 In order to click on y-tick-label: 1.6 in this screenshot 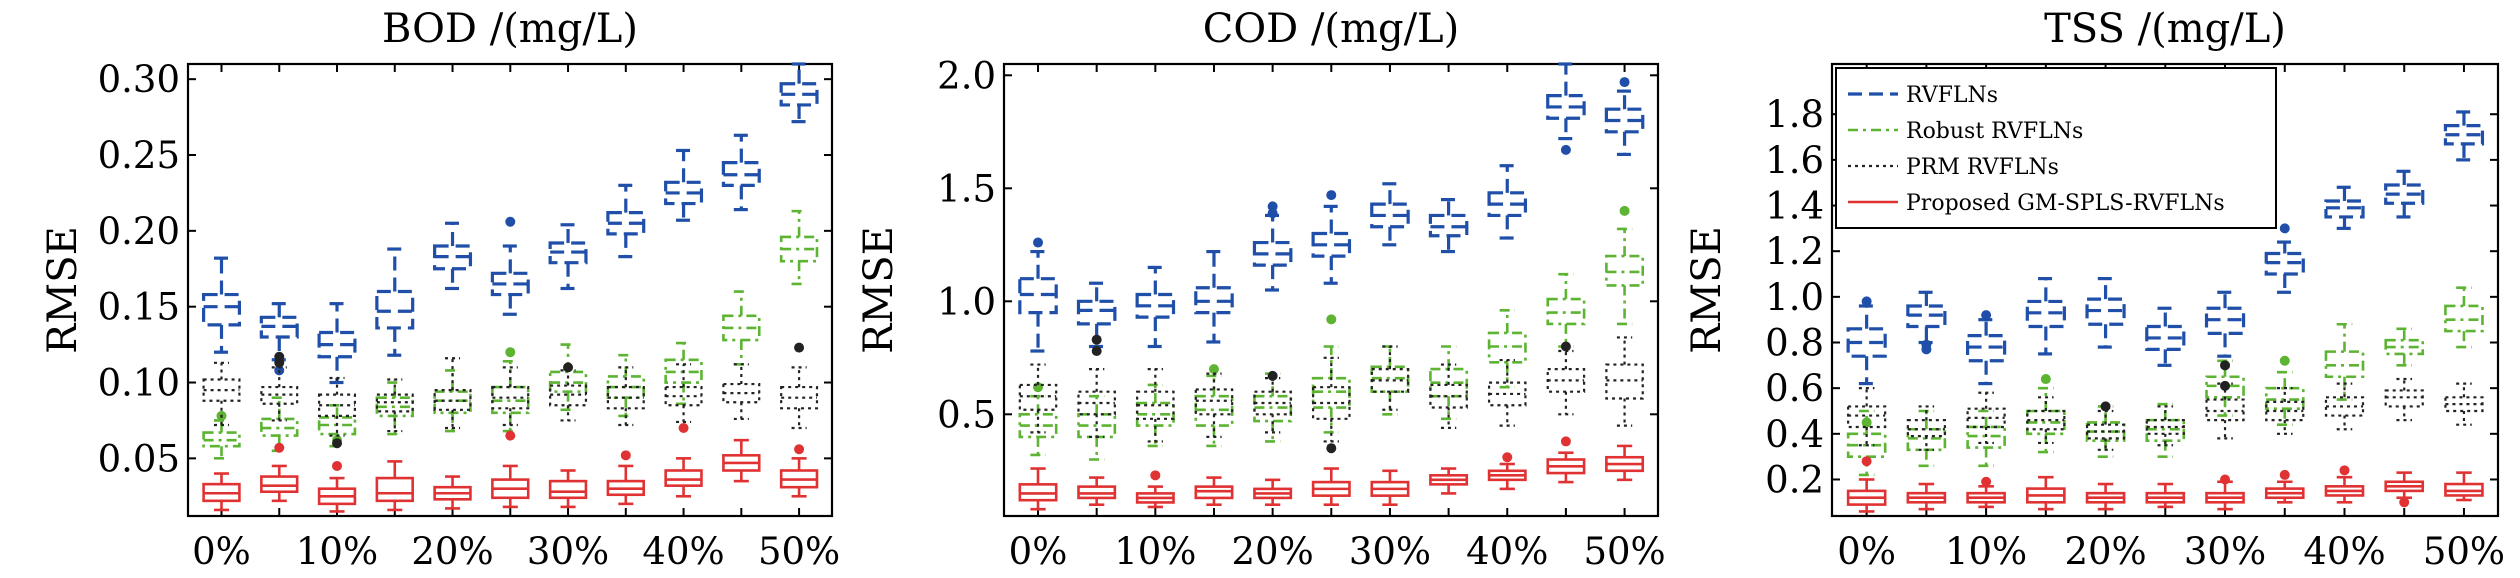, I will do `click(1794, 160)`.